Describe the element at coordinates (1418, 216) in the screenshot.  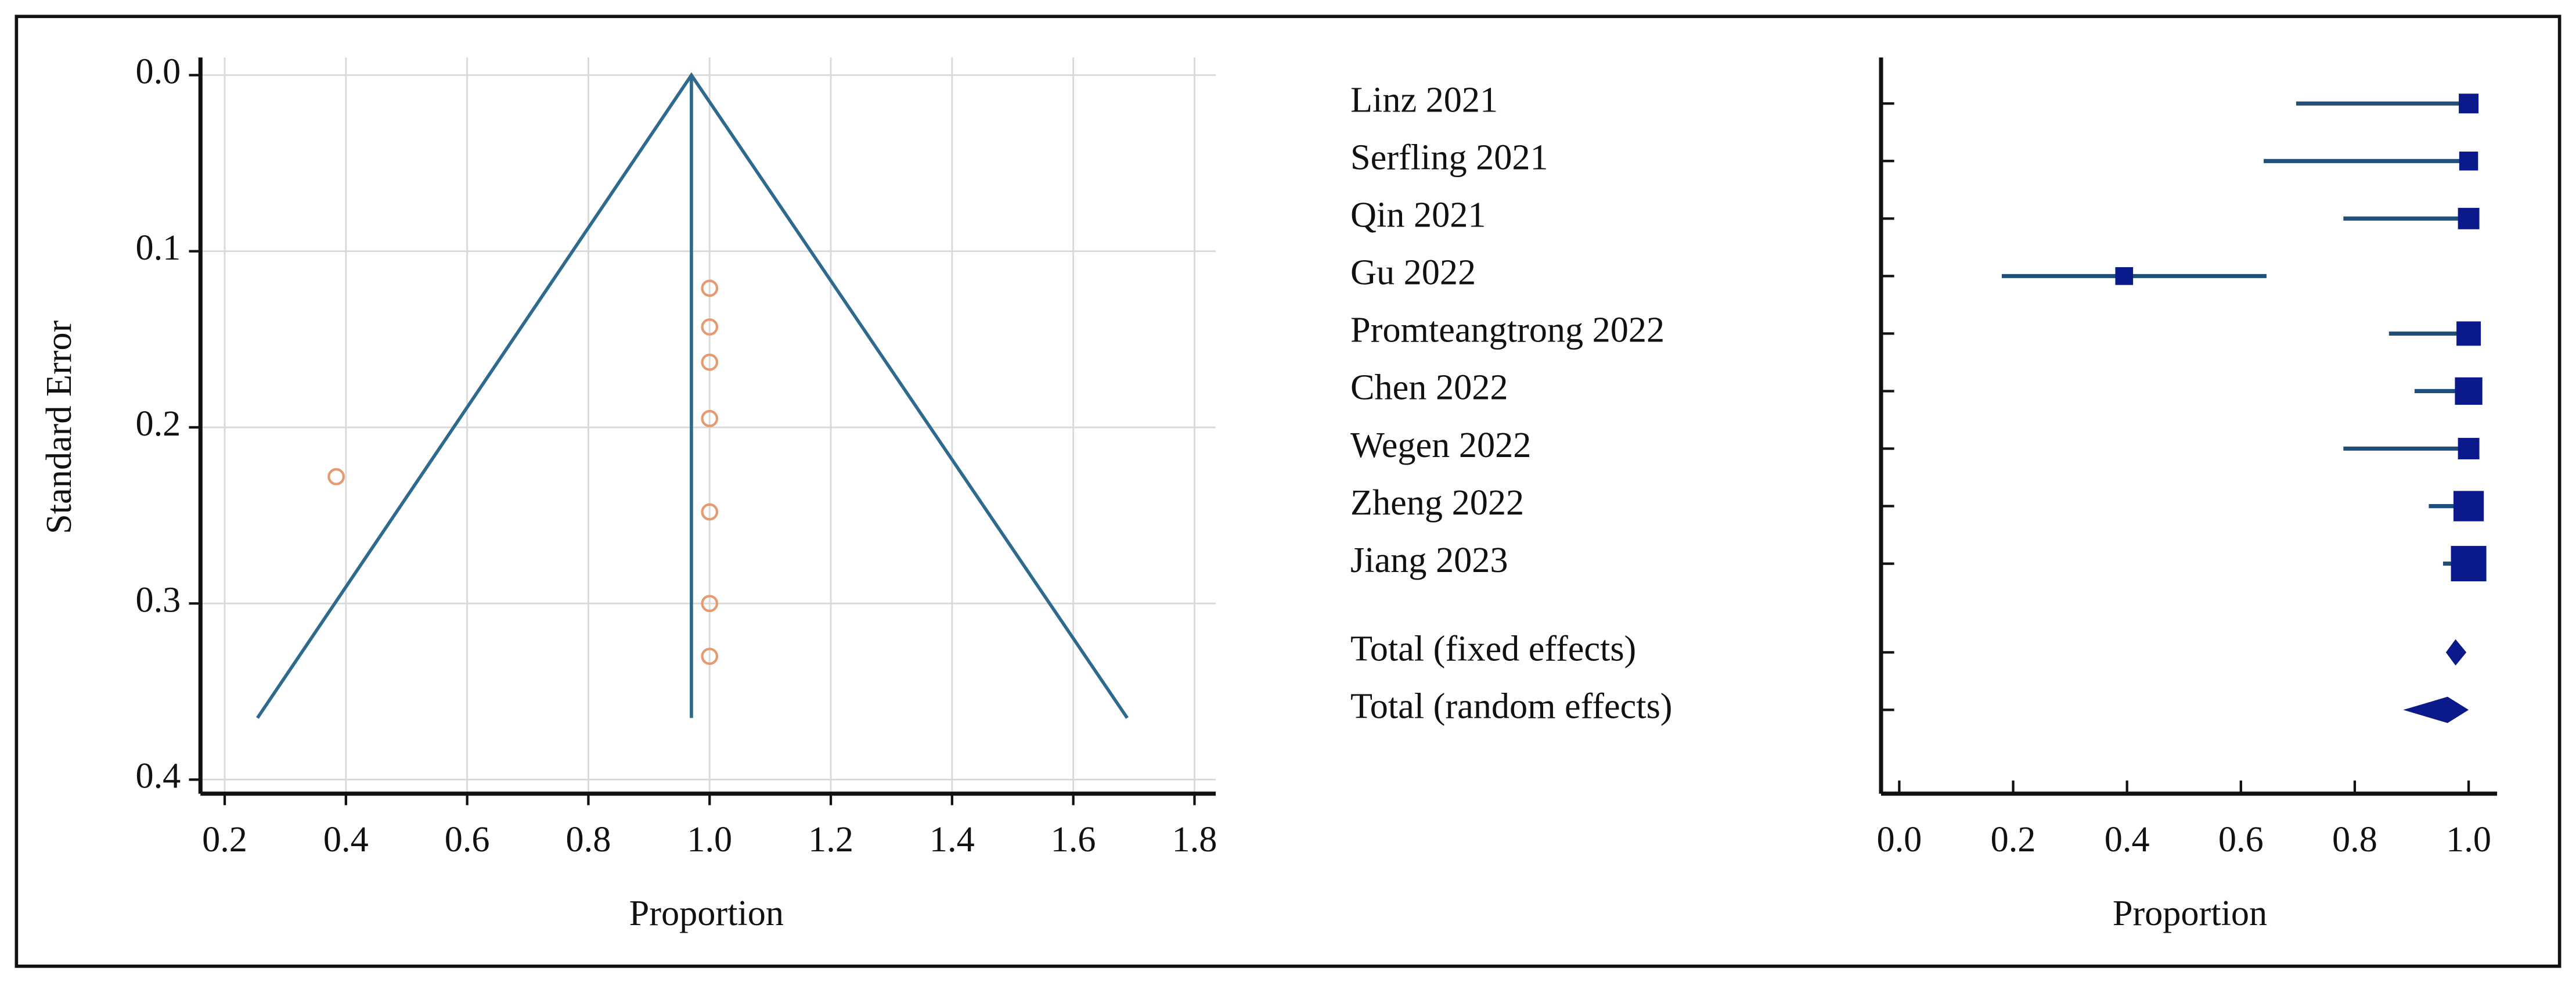
I see `category-label: Qin 2021` at that location.